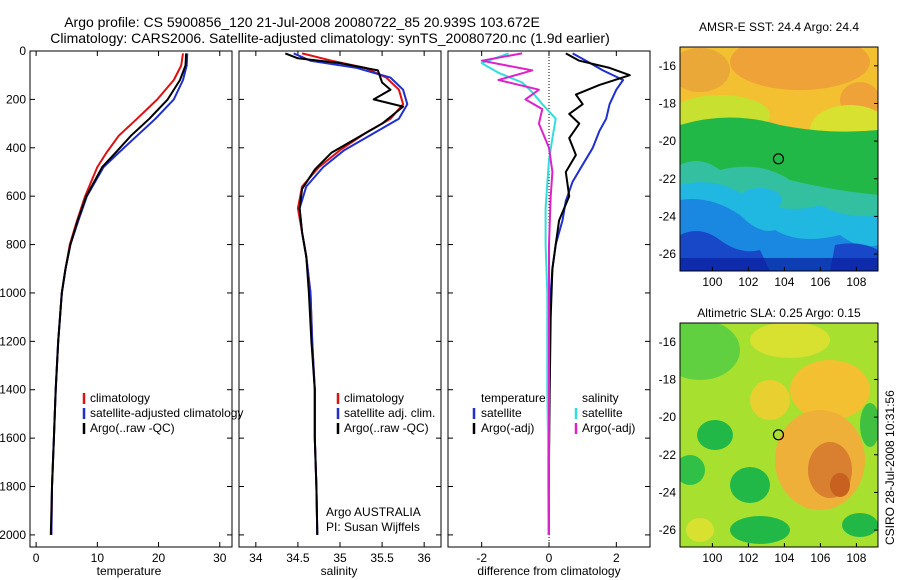 The width and height of the screenshot is (900, 580). I want to click on x-tick-label: 2, so click(616, 558).